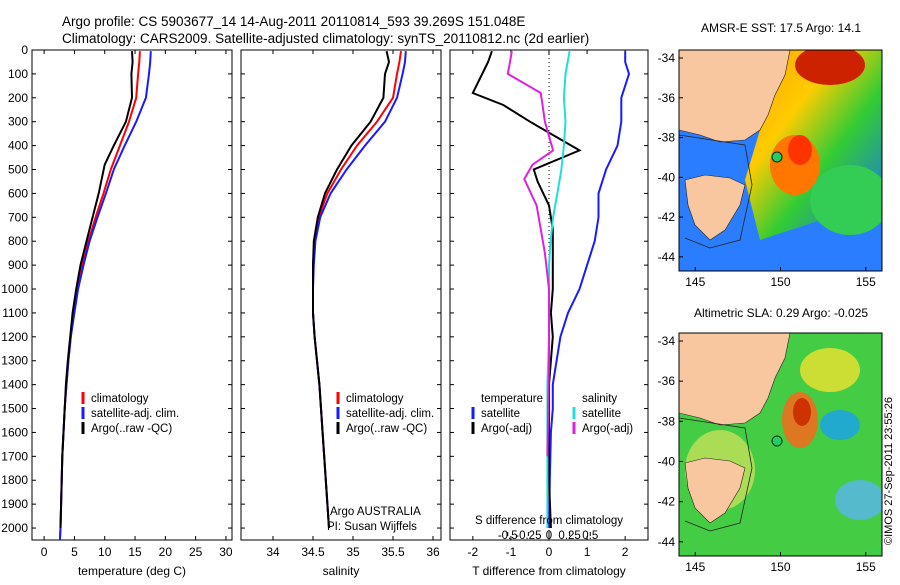 Image resolution: width=900 pixels, height=585 pixels. What do you see at coordinates (433, 552) in the screenshot?
I see `x-tick-label: 36` at bounding box center [433, 552].